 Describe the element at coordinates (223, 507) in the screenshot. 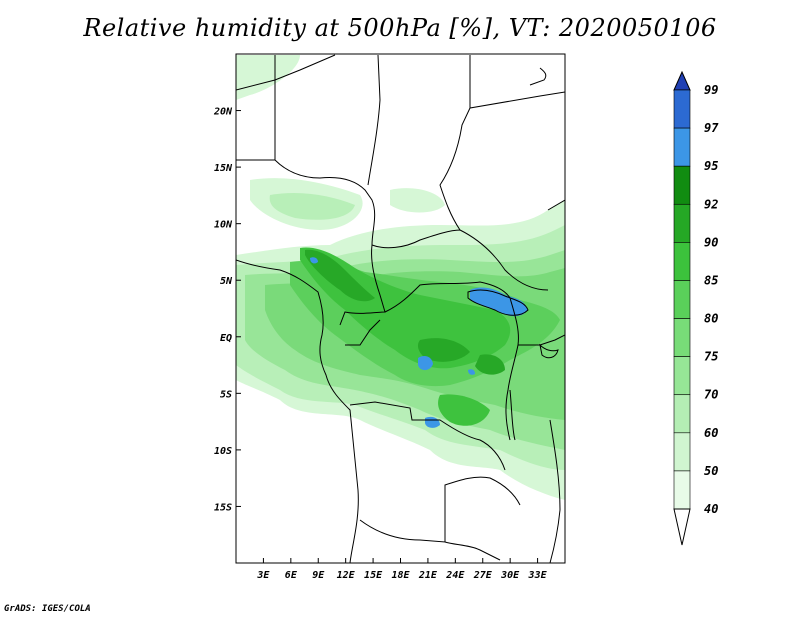

I see `y-tick-label: 15S` at that location.